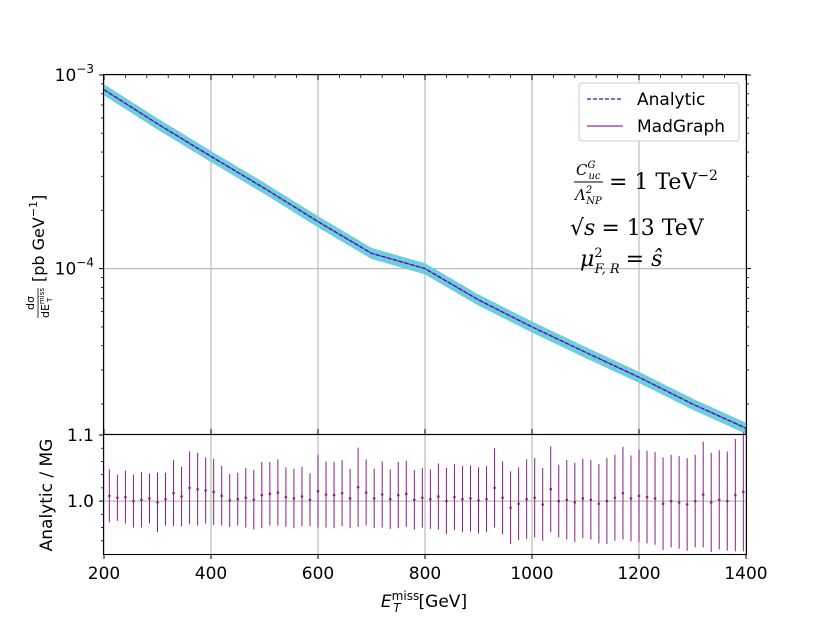 The image size is (830, 623). What do you see at coordinates (663, 181) in the screenshot?
I see `coupling-rhs: = 1 TeV−2` at bounding box center [663, 181].